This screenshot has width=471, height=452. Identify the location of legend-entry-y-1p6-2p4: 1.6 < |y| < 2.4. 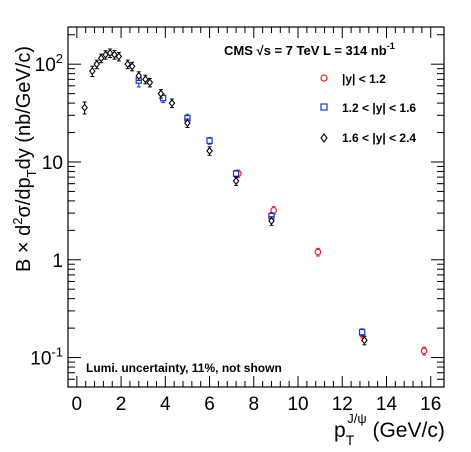
(368, 138).